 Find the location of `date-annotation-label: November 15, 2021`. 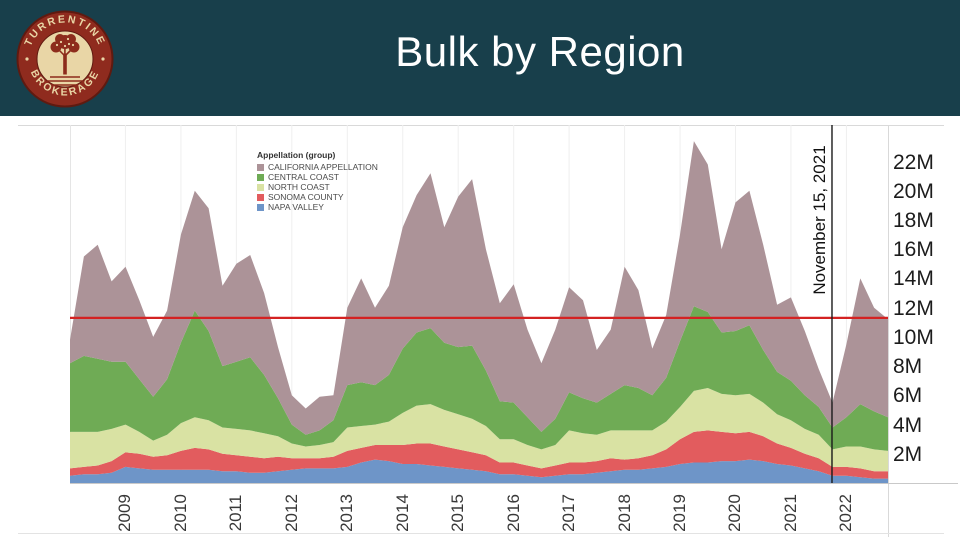

date-annotation-label: November 15, 2021 is located at coordinates (819, 220).